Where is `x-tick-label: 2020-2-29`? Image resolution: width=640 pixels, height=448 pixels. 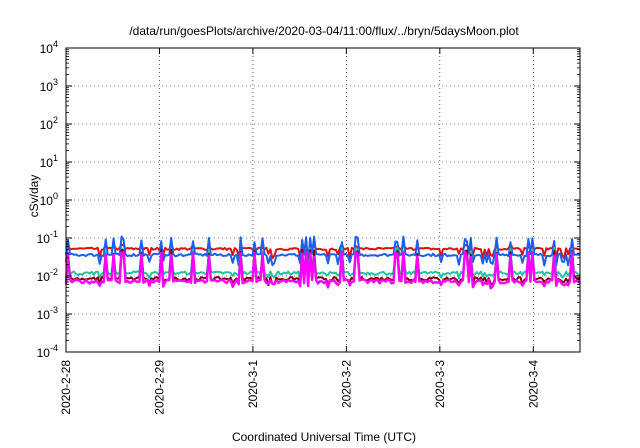
x-tick-label: 2020-2-29 is located at coordinates (159, 387).